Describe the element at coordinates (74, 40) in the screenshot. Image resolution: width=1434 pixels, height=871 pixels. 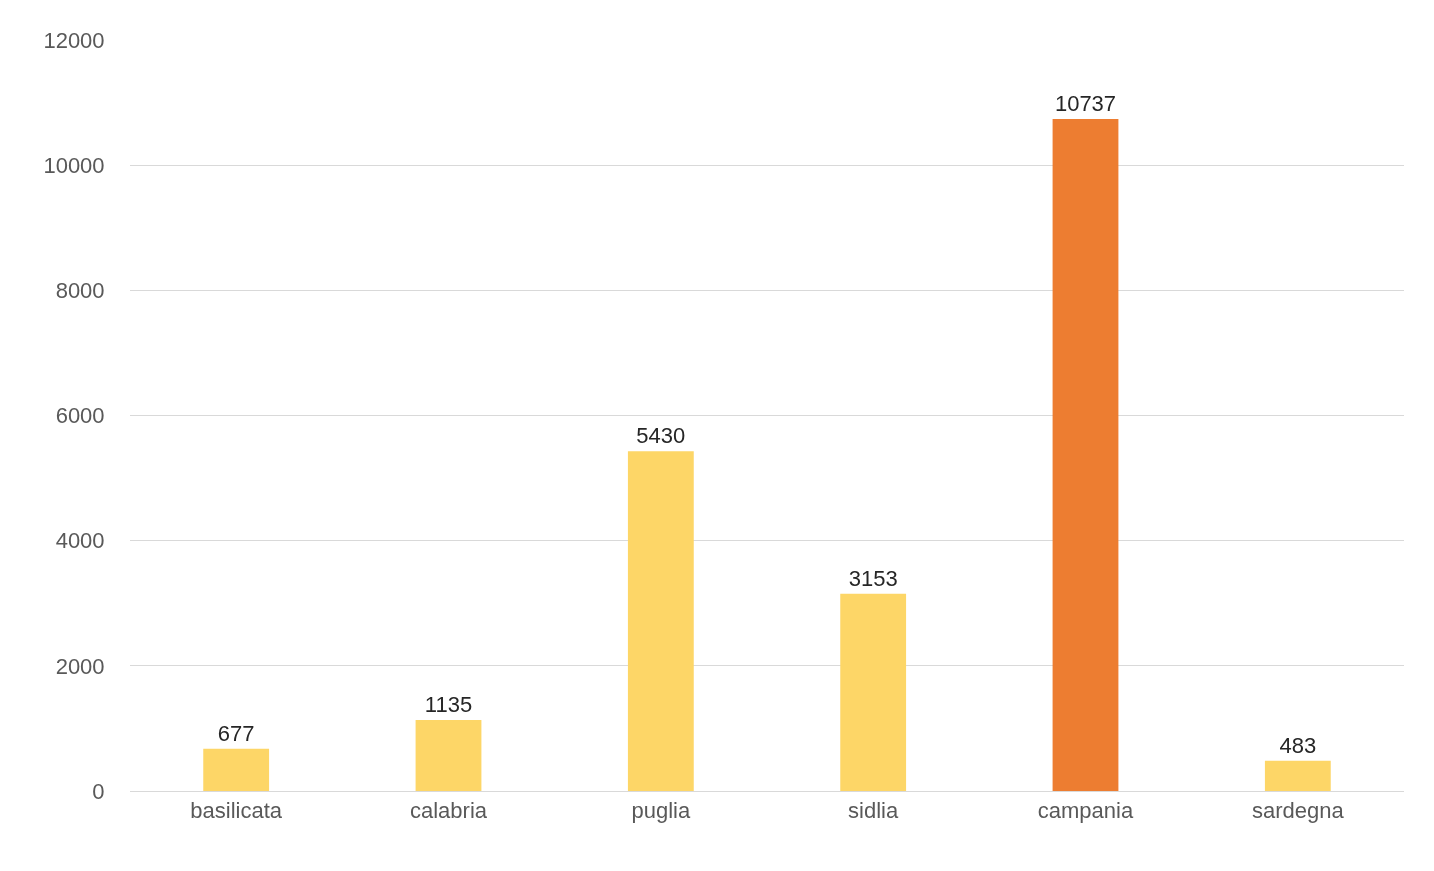
I see `y-tick-label: 12000` at that location.